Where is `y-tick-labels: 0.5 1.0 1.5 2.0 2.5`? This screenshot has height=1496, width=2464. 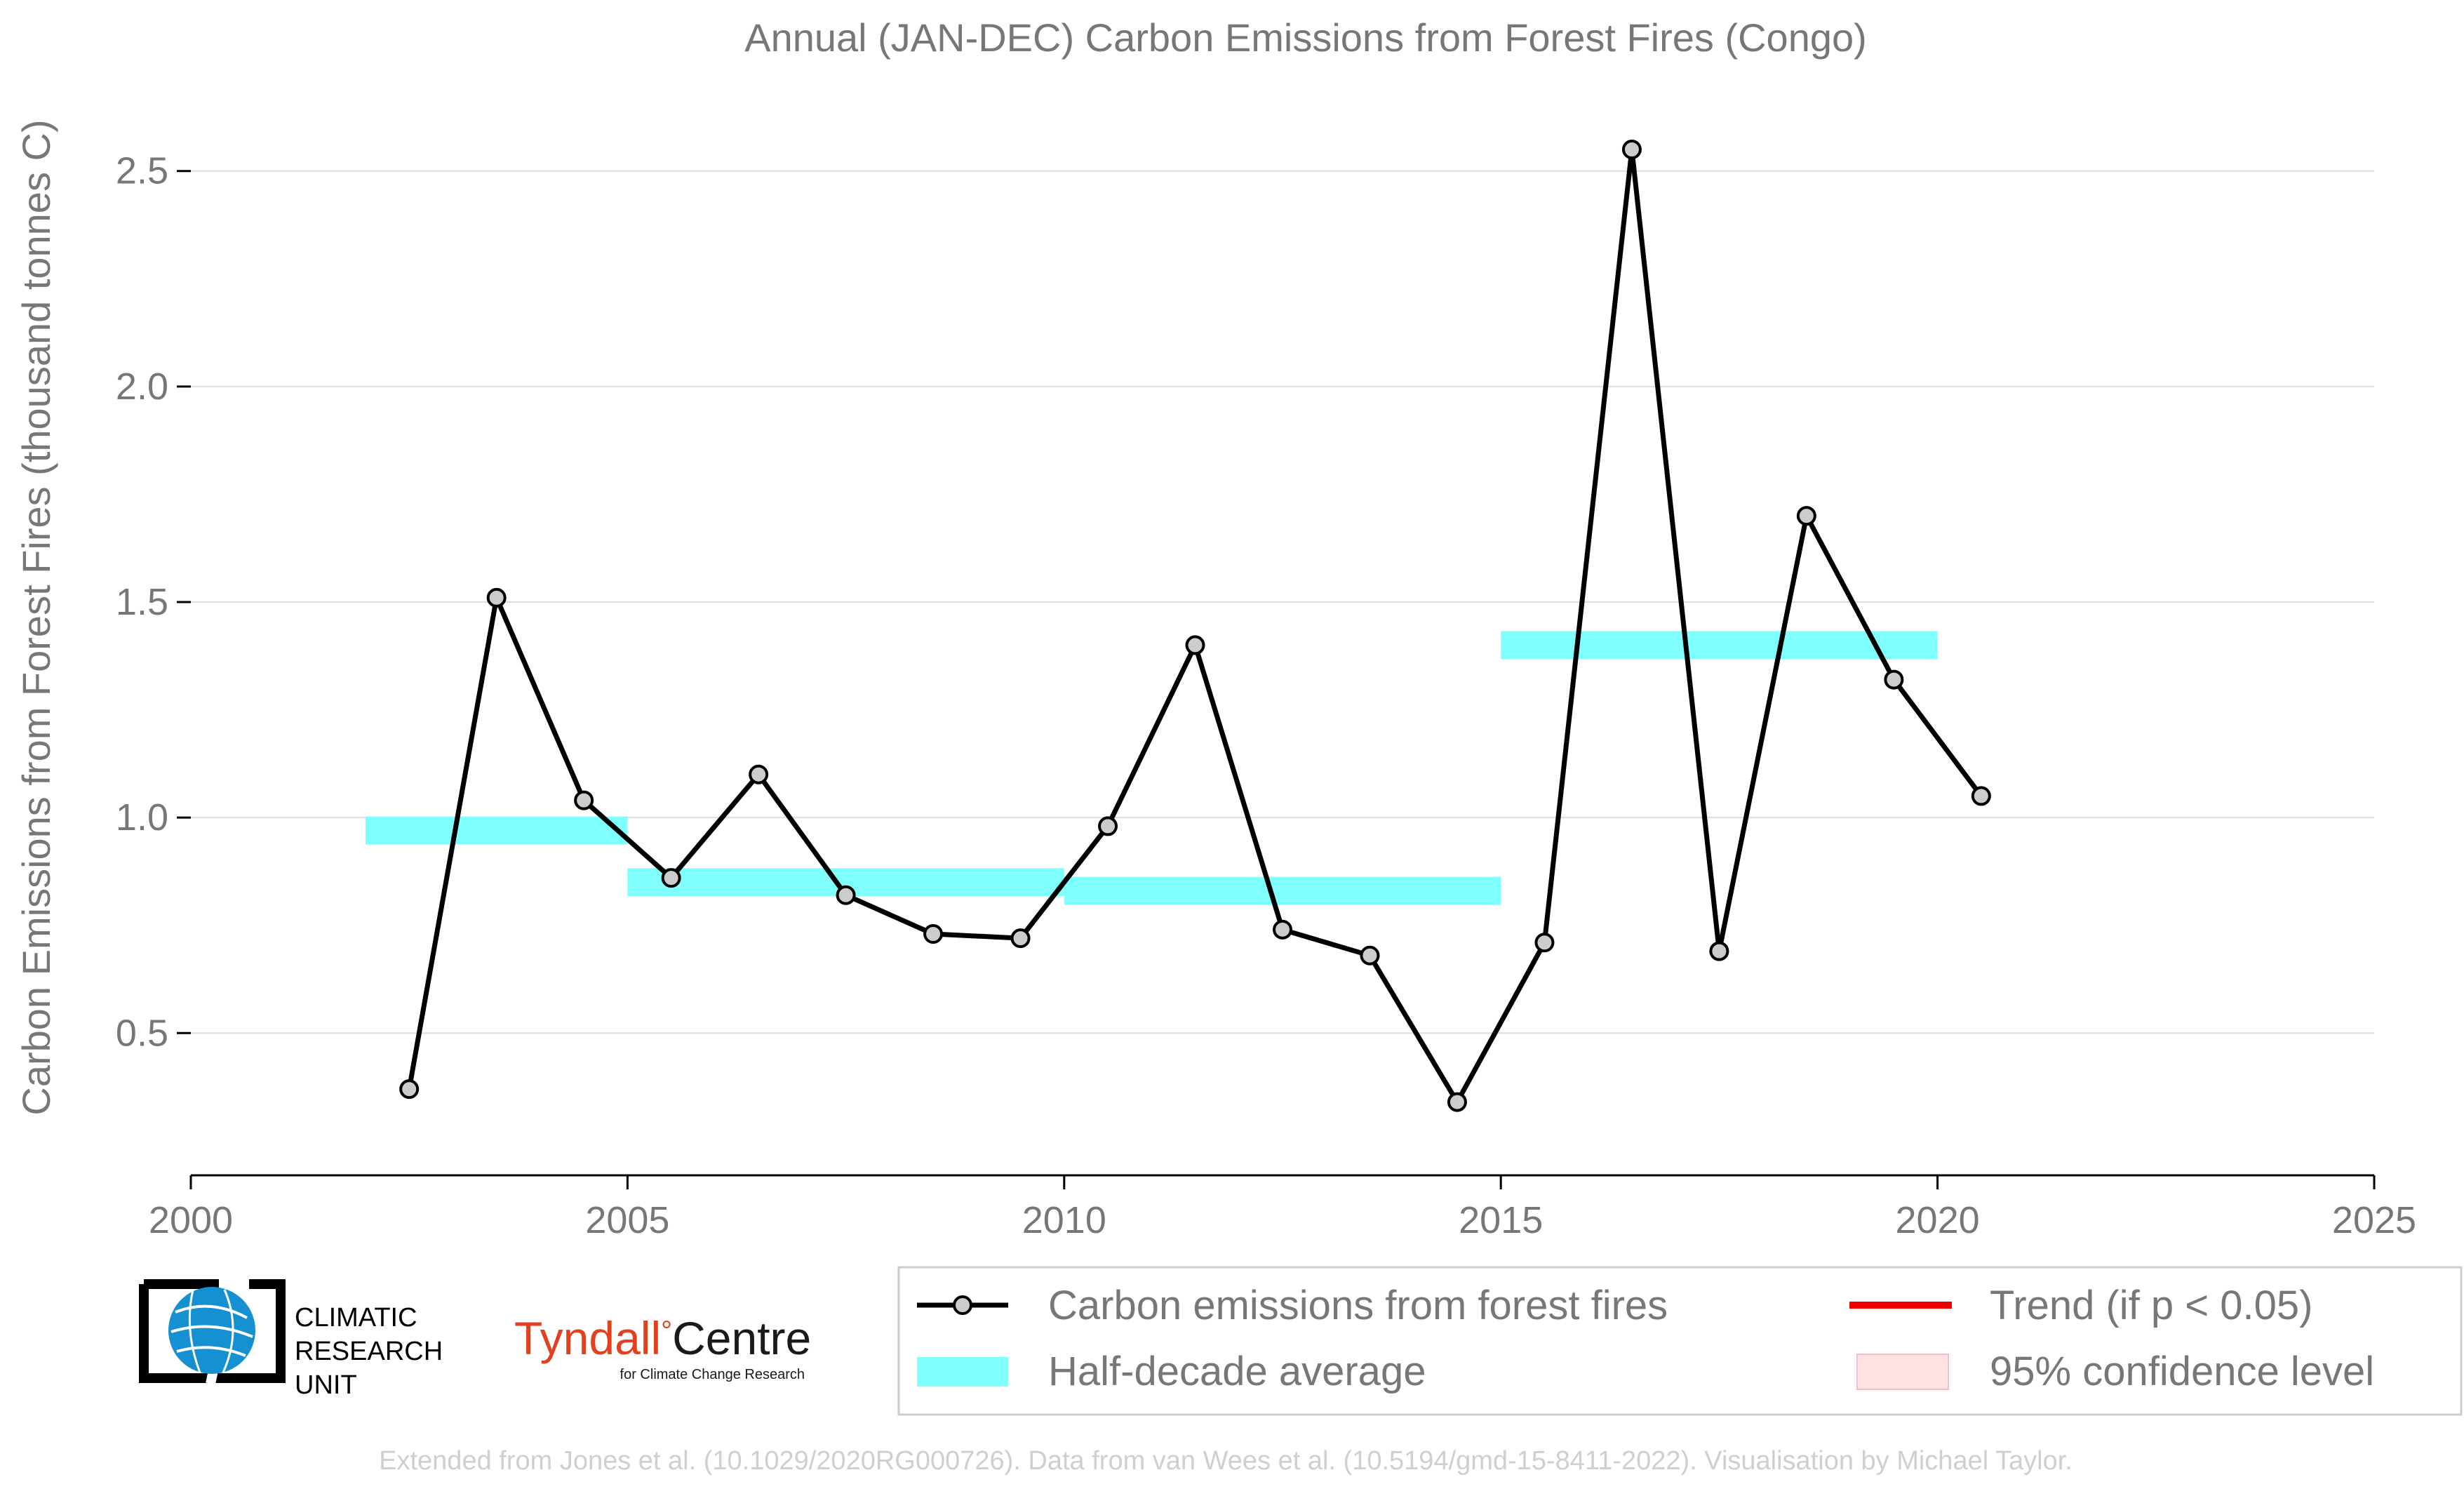 y-tick-labels: 0.5 1.0 1.5 2.0 2.5 is located at coordinates (142, 602).